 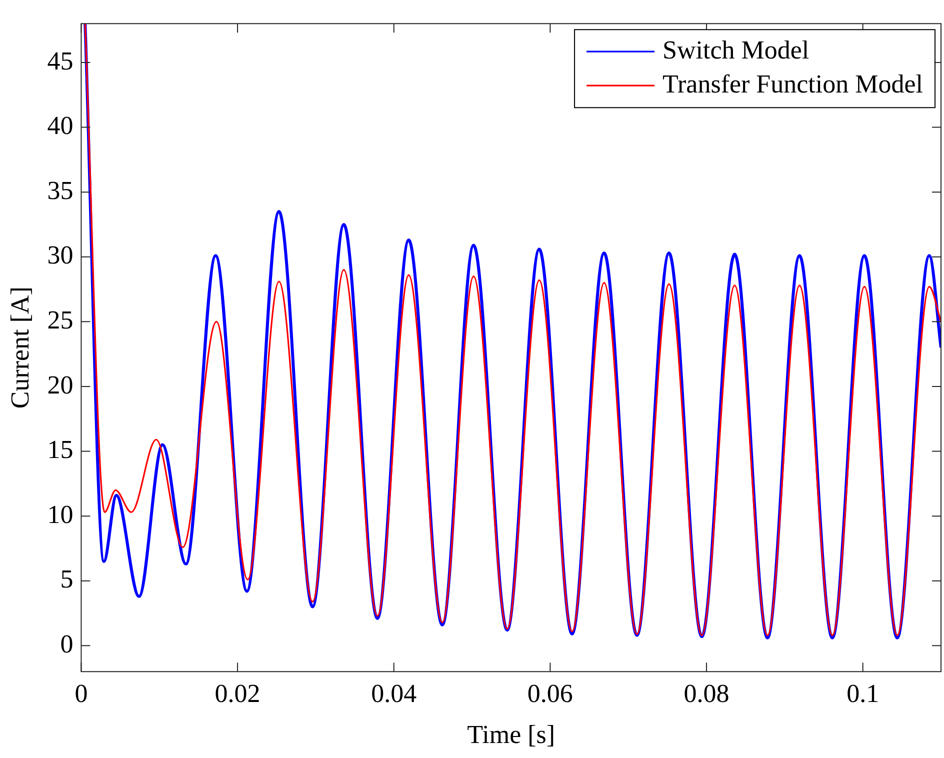 I want to click on y-tick-label: 40, so click(x=60, y=125).